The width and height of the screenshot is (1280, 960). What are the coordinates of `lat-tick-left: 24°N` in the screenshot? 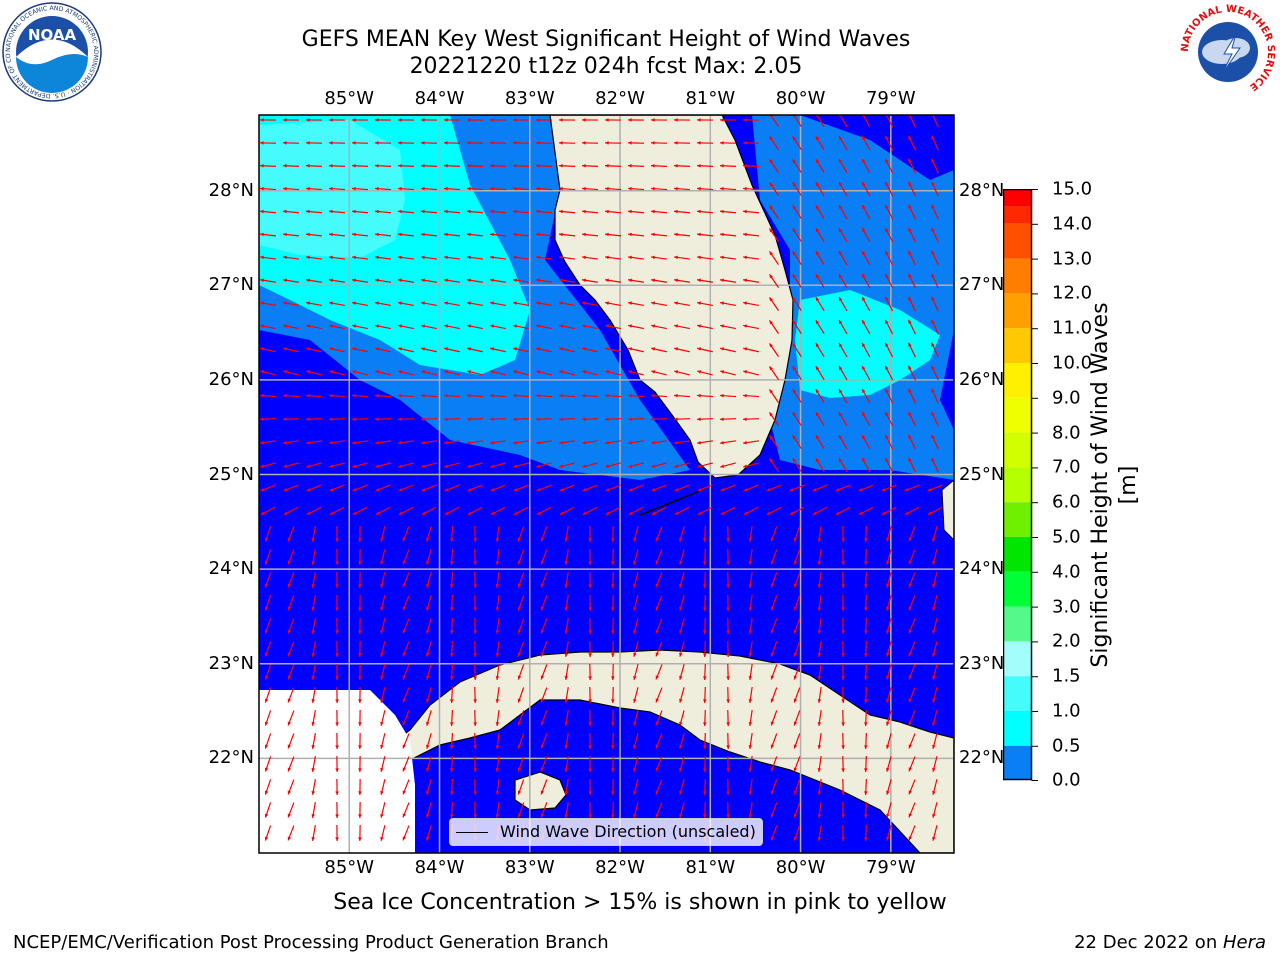 It's located at (231, 569).